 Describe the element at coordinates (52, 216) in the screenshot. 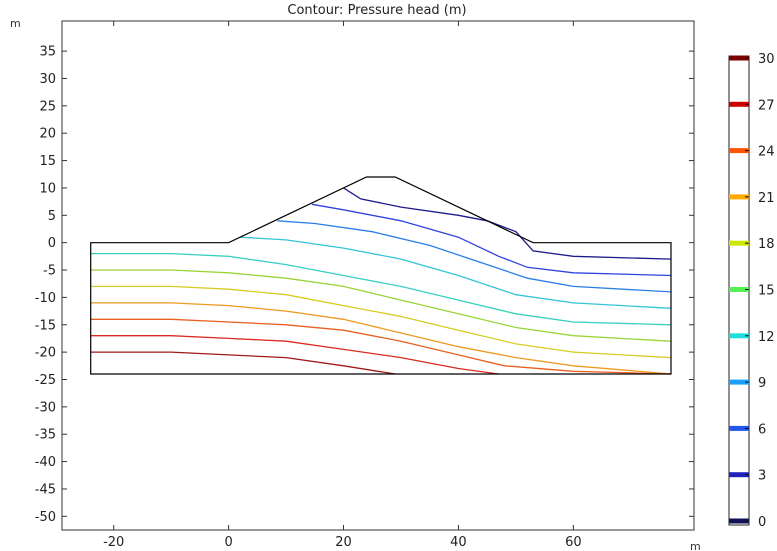

I see `y-tick-label: 5` at that location.